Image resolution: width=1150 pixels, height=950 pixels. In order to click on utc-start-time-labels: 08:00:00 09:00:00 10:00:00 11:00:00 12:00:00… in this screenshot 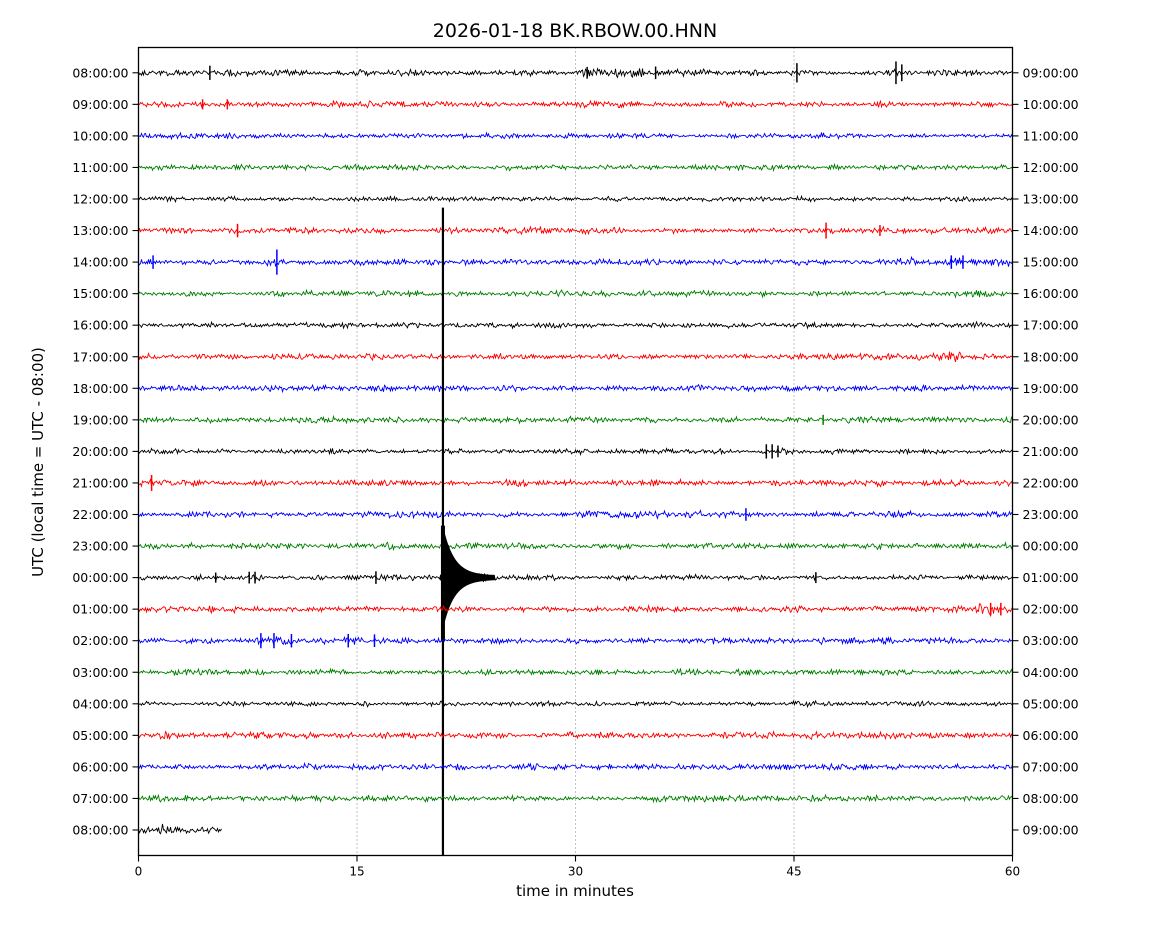, I will do `click(105, 451)`.